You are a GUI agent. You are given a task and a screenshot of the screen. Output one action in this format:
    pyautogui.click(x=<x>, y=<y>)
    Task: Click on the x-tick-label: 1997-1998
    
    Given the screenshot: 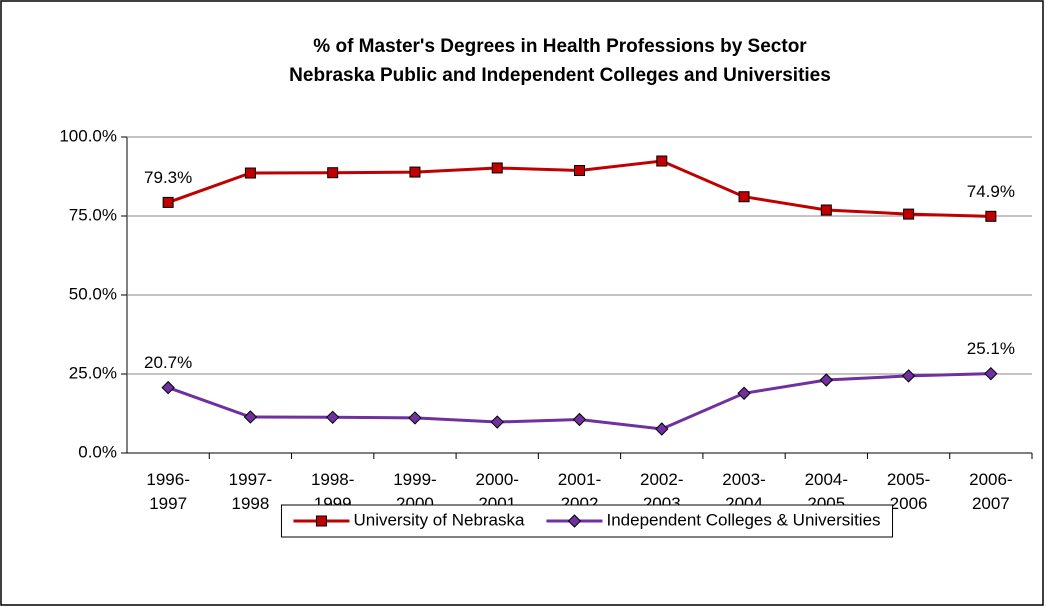 What is the action you would take?
    pyautogui.click(x=250, y=491)
    